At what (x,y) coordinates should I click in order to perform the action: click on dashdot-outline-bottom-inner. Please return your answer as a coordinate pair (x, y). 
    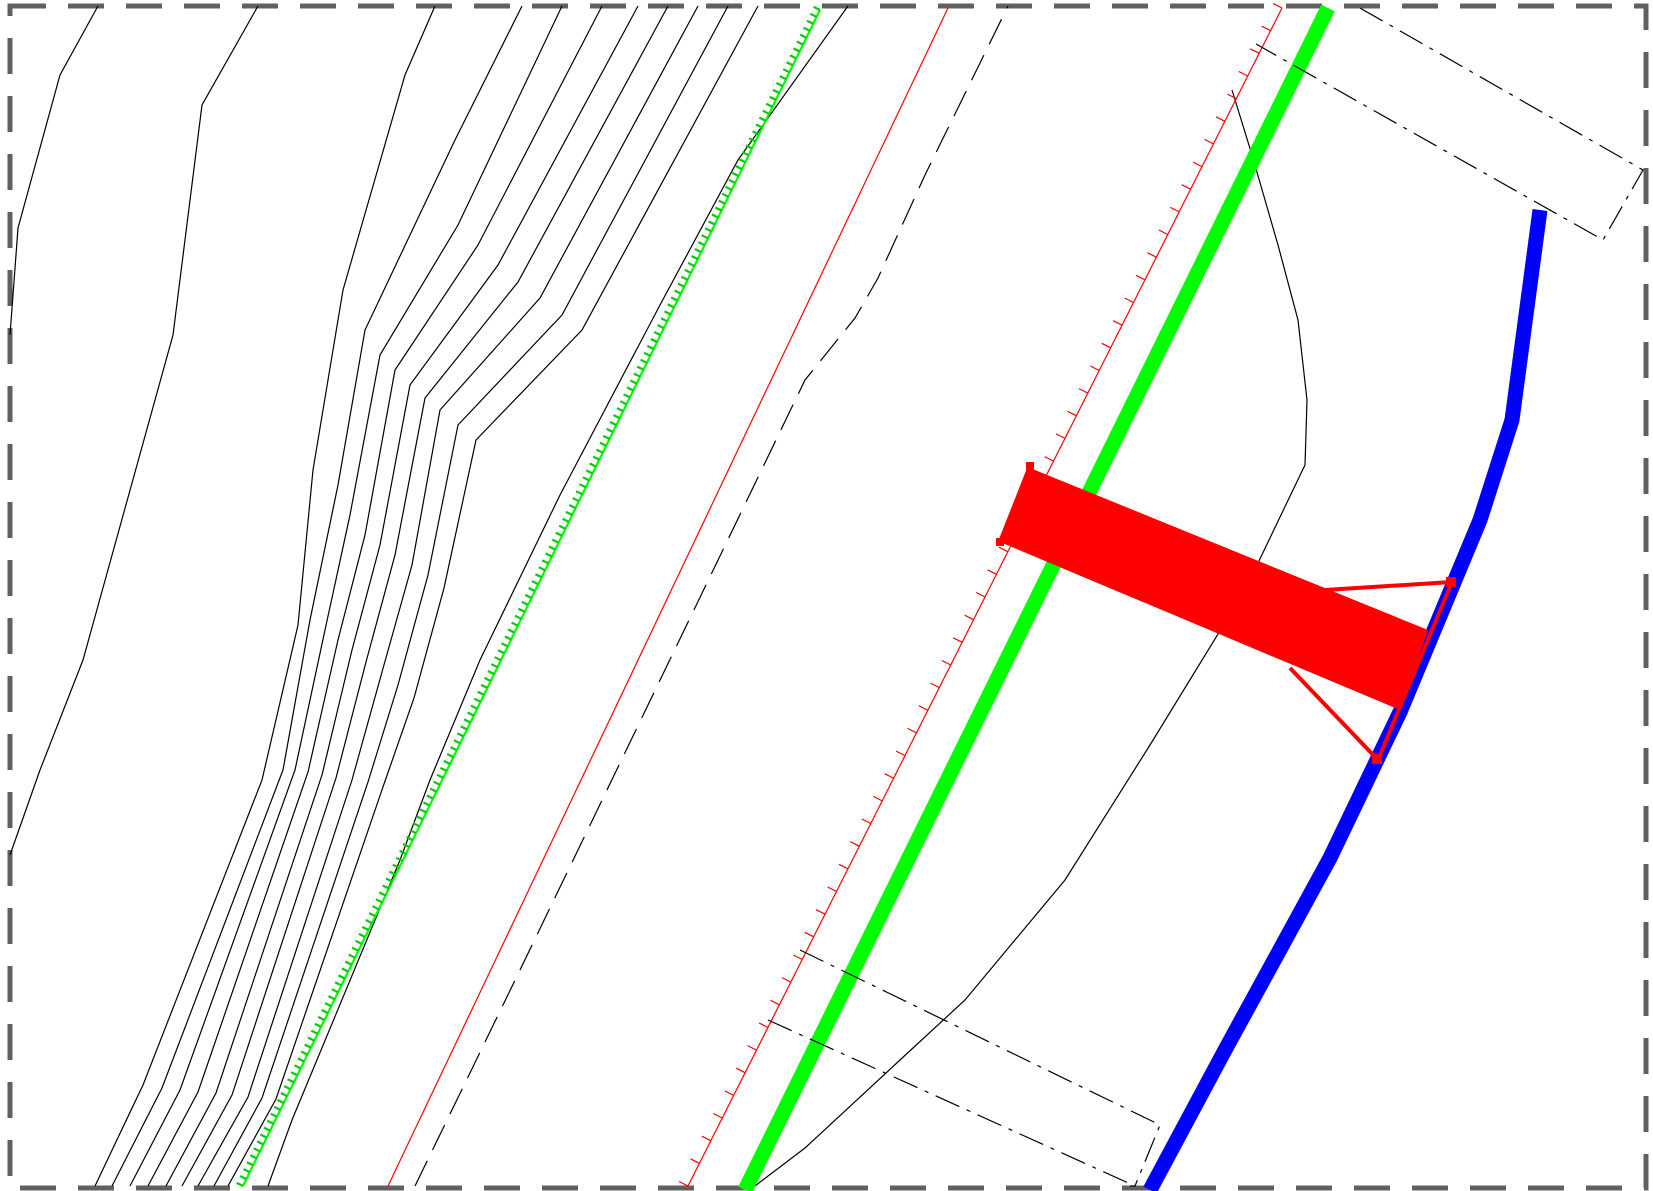
    Looking at the image, I should click on (951, 1103).